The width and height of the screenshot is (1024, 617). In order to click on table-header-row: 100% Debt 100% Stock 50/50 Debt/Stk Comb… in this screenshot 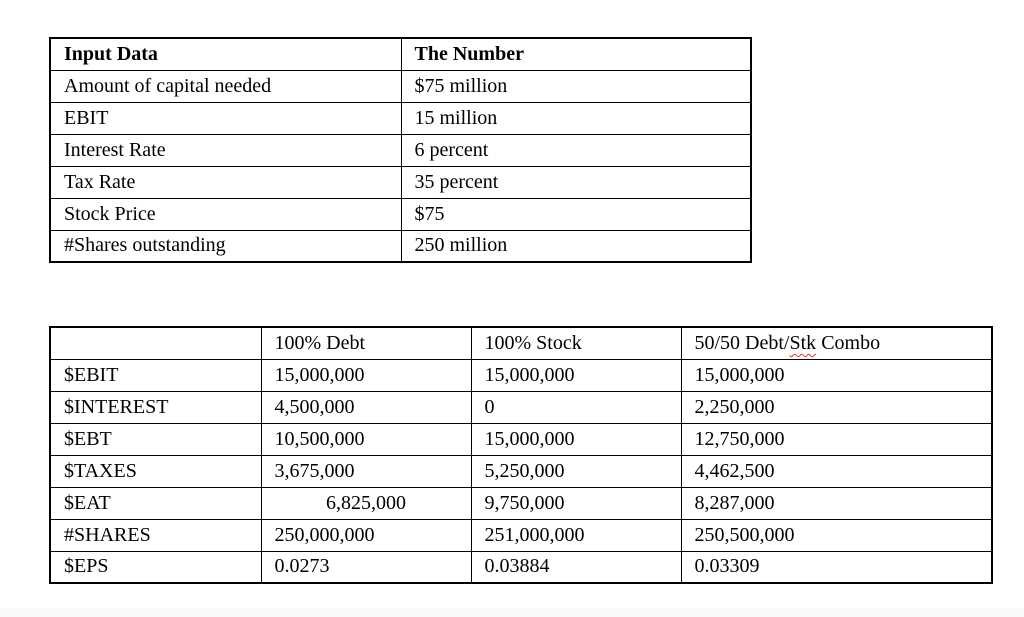, I will do `click(521, 343)`.